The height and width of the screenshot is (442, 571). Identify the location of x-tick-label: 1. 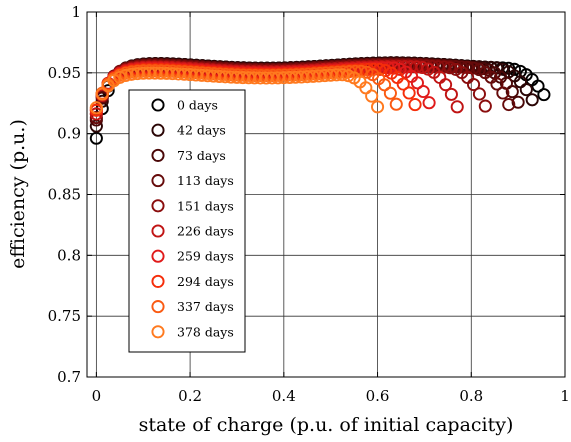
(565, 396).